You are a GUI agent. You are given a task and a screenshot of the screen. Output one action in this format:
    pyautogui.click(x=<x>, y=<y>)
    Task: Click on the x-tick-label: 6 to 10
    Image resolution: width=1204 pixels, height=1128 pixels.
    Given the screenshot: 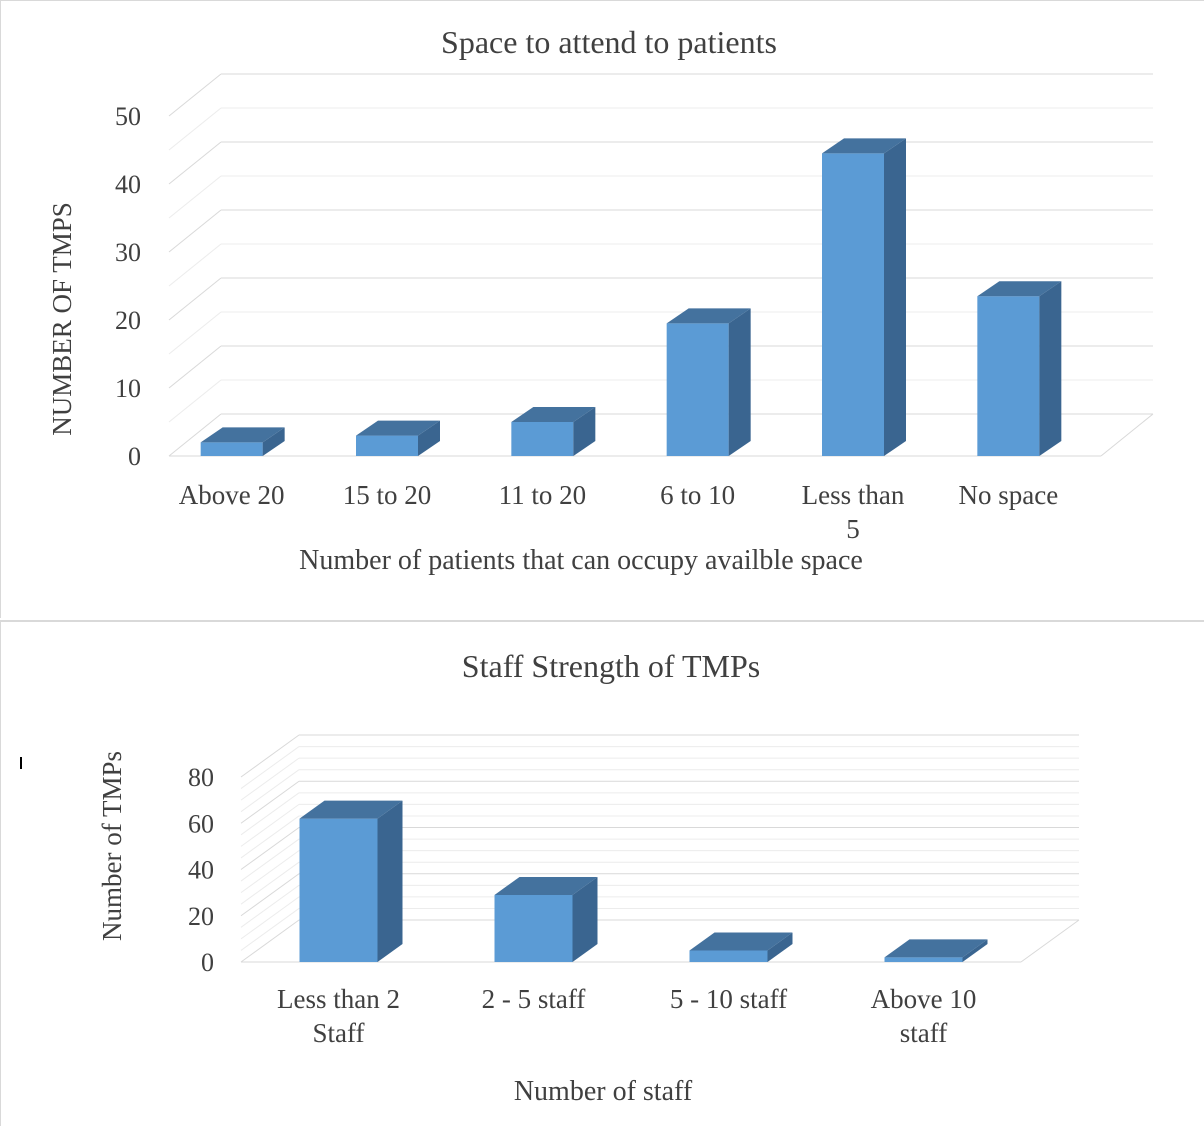 What is the action you would take?
    pyautogui.click(x=697, y=495)
    